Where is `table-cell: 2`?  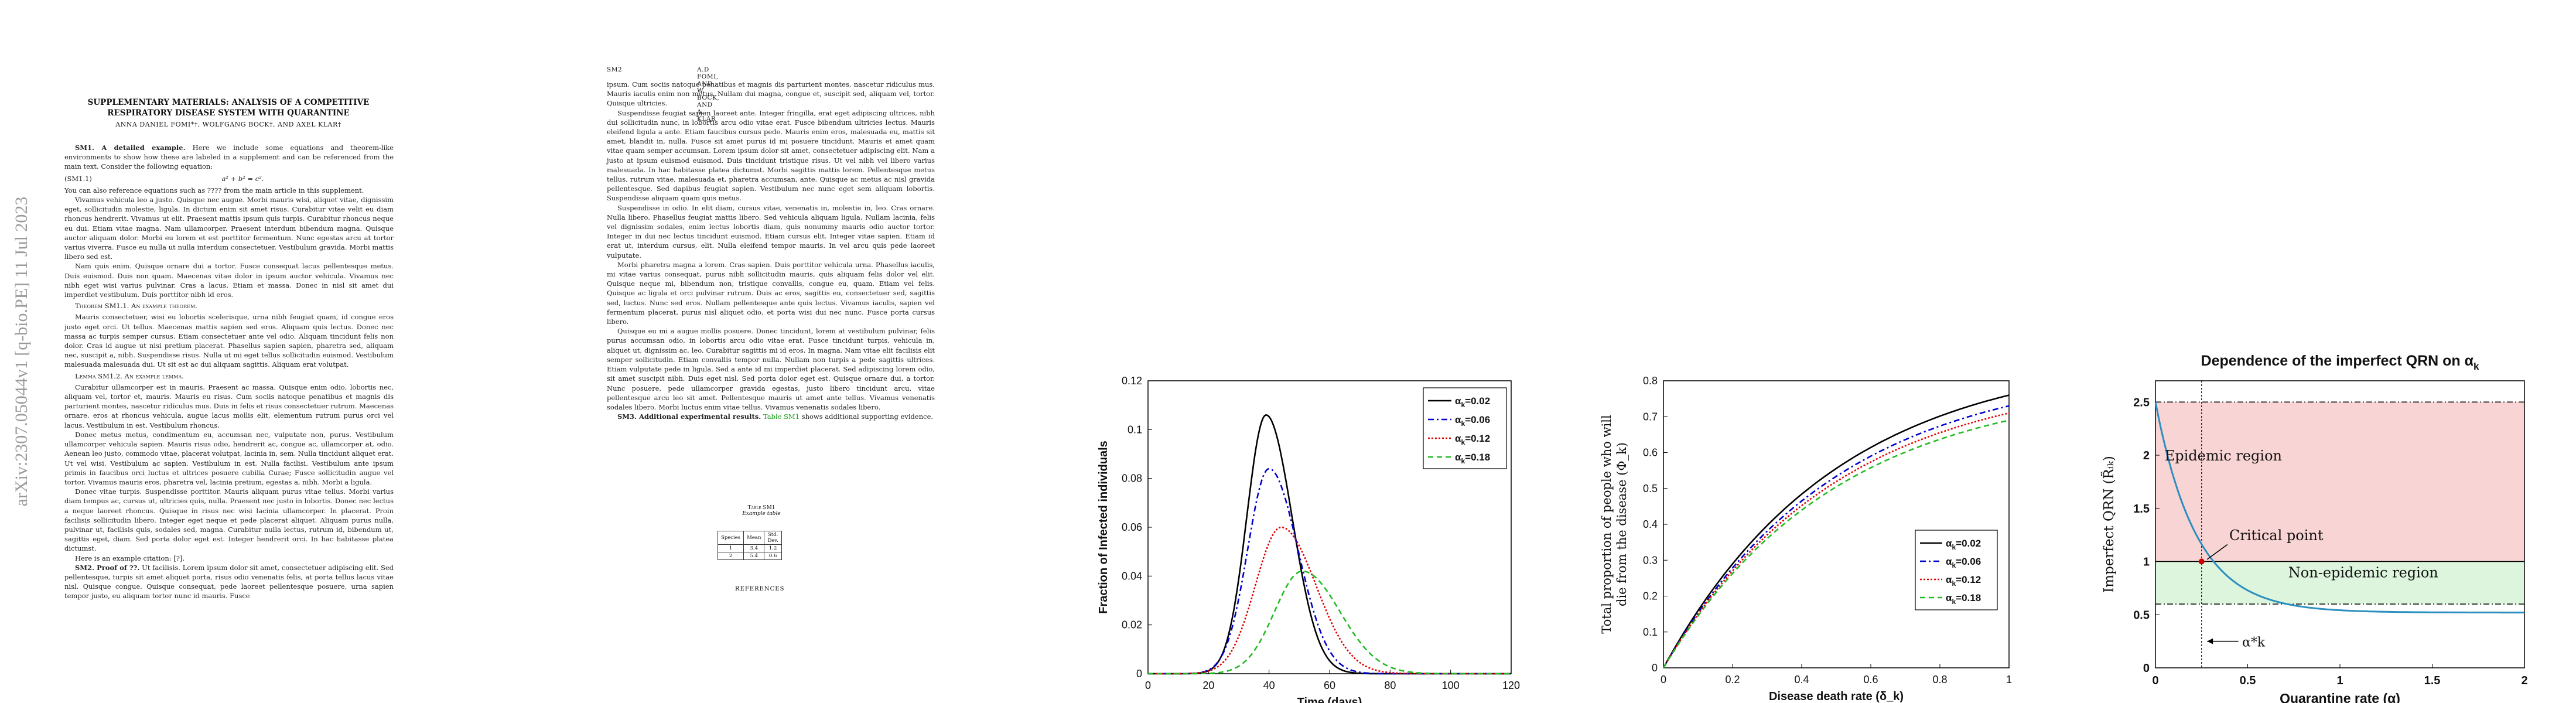 table-cell: 2 is located at coordinates (731, 556).